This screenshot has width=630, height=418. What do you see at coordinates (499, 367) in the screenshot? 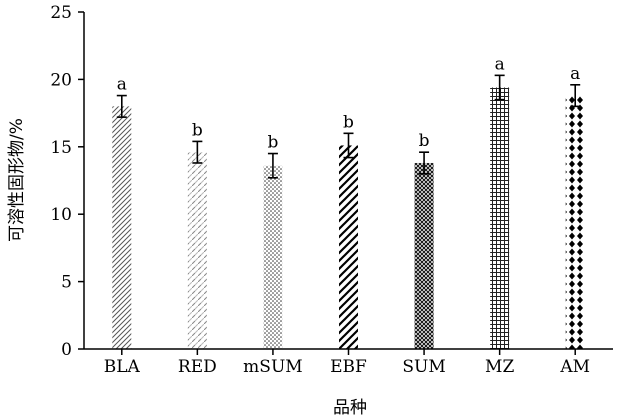
I see `x-tick-label: MZ` at bounding box center [499, 367].